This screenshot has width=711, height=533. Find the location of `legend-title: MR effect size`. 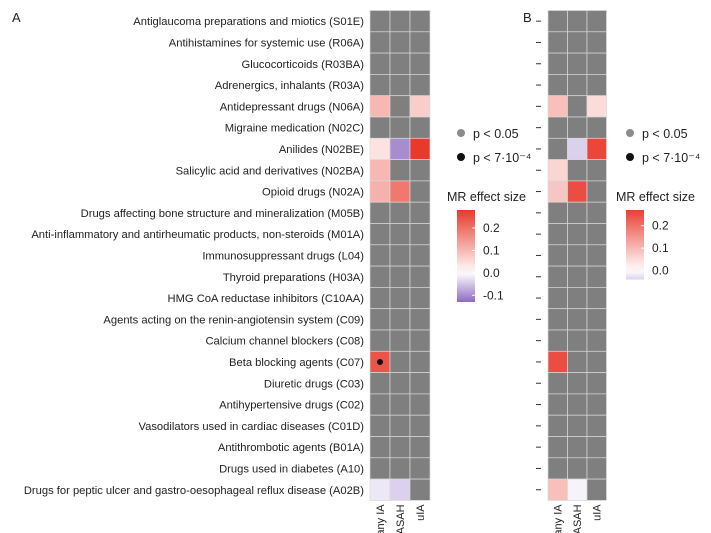

legend-title: MR effect size is located at coordinates (655, 197).